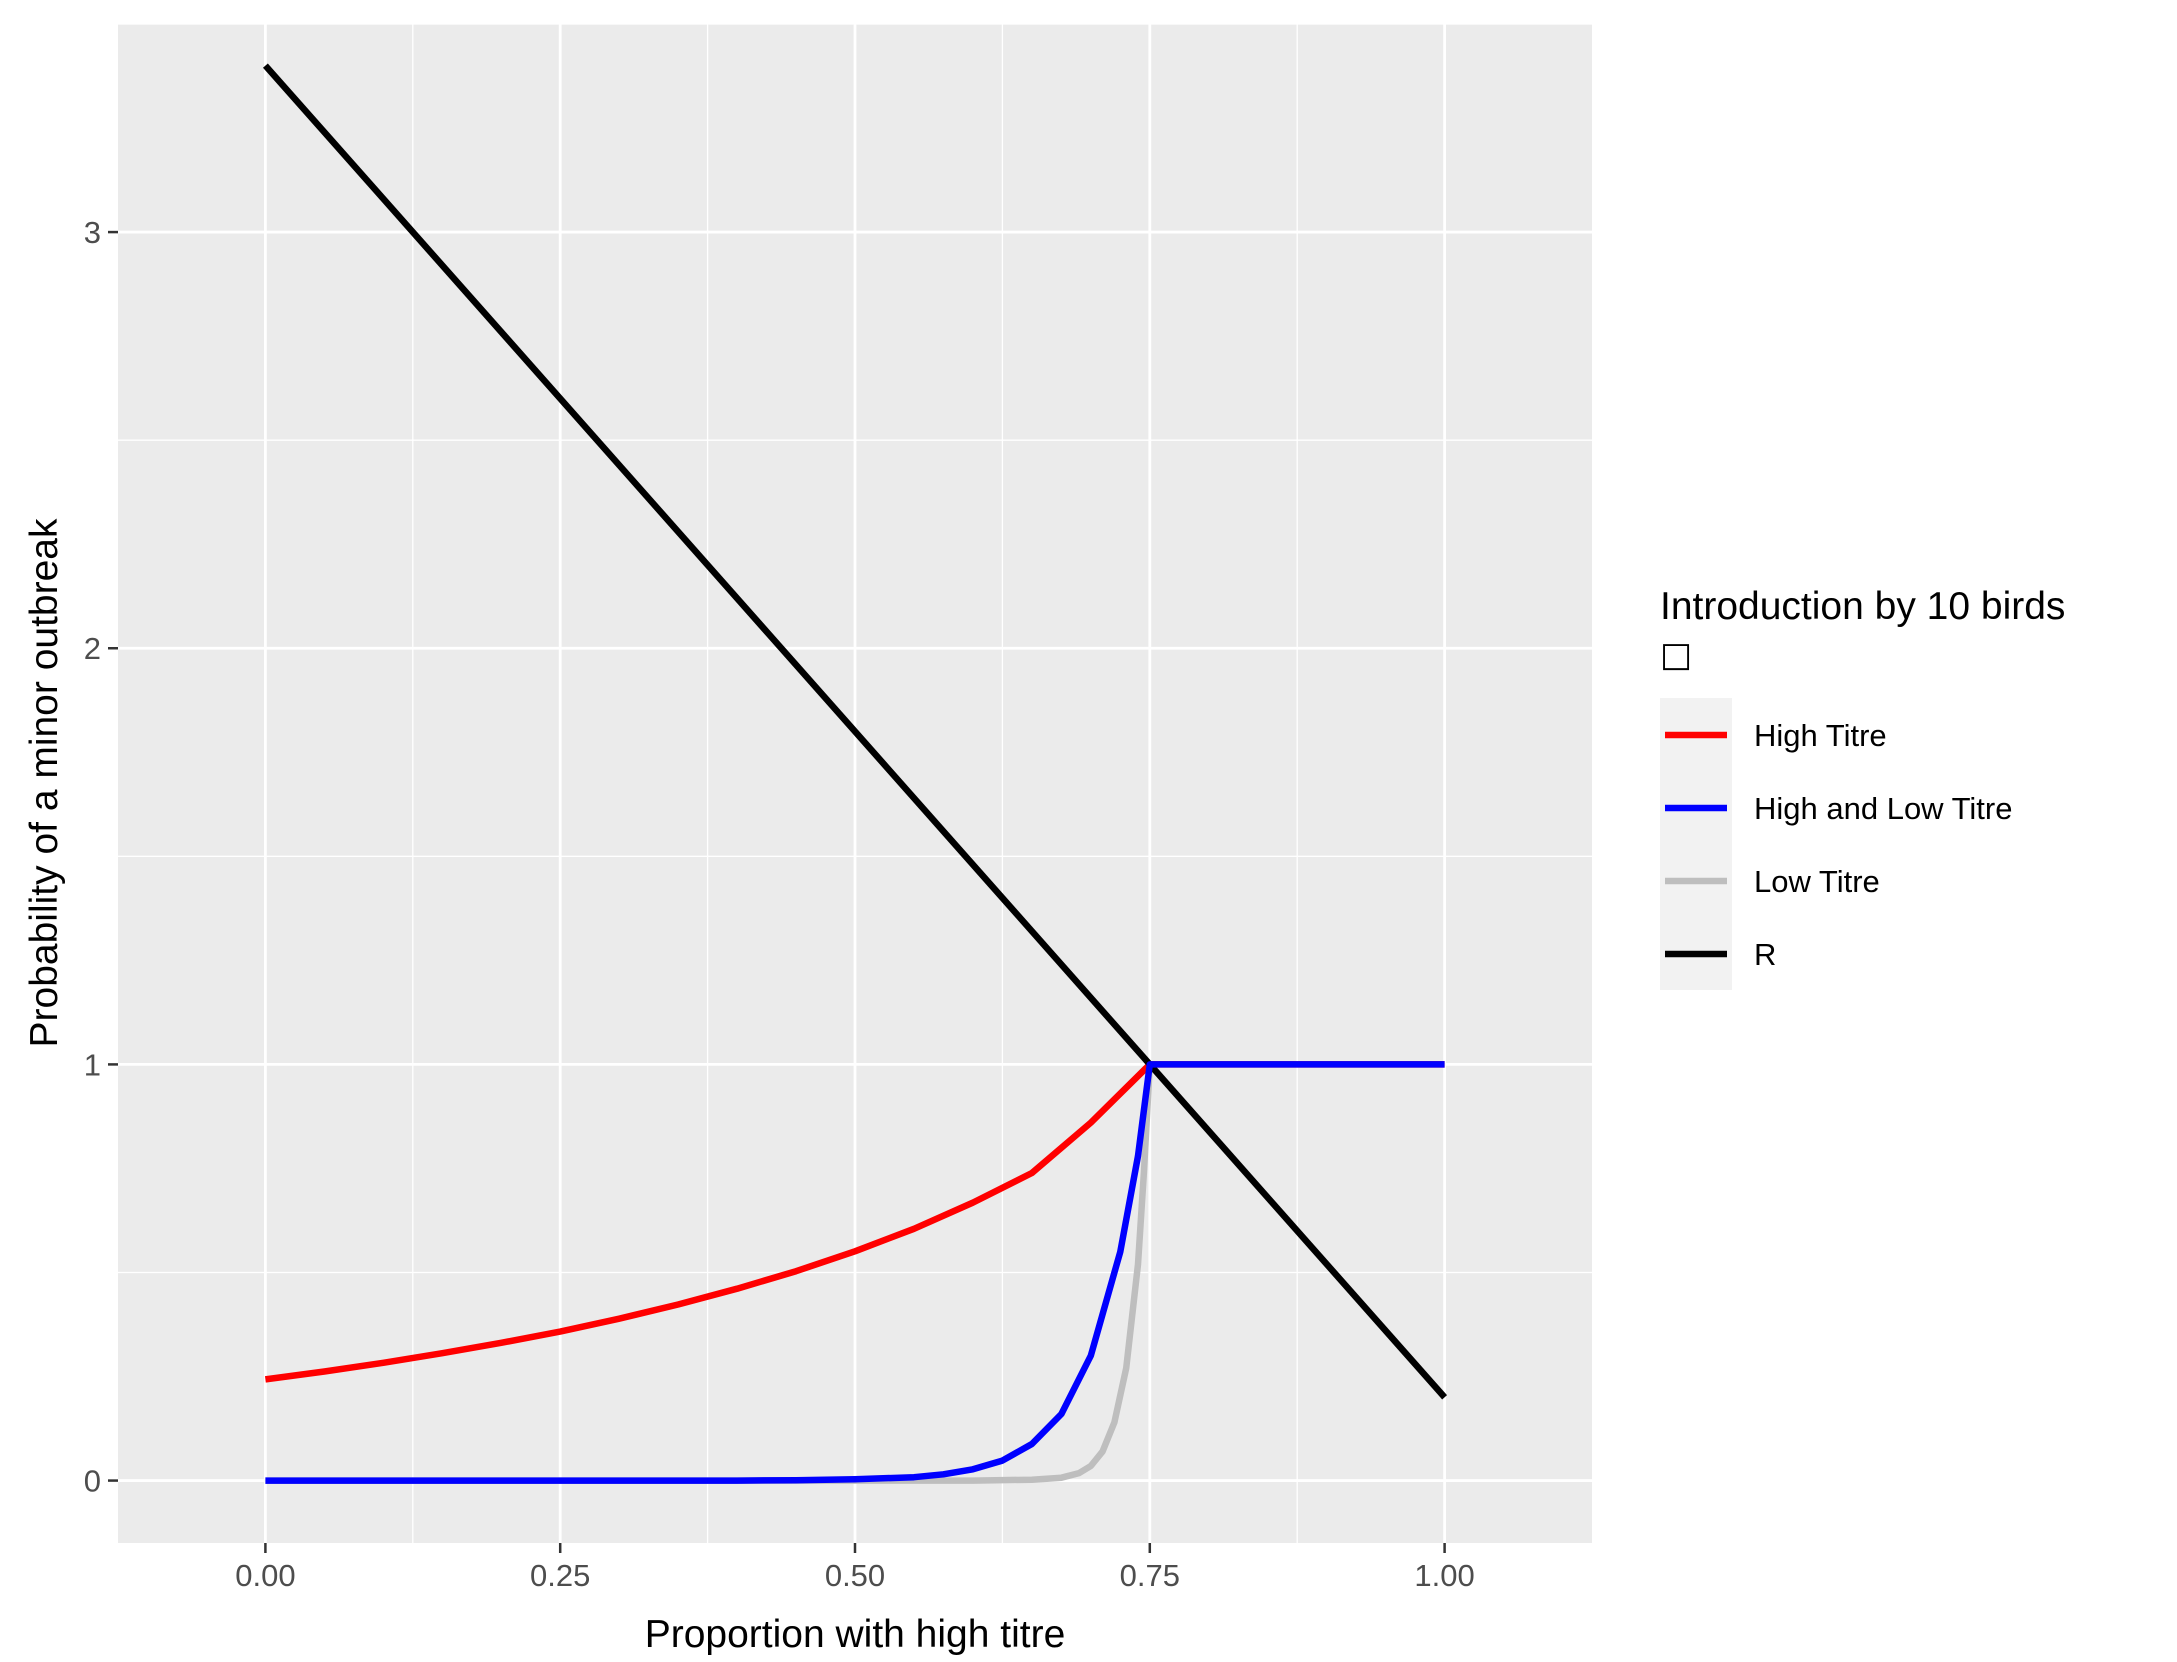 This screenshot has height=1662, width=2177. Describe the element at coordinates (1817, 881) in the screenshot. I see `legend-label-low-titre: Low Titre` at that location.